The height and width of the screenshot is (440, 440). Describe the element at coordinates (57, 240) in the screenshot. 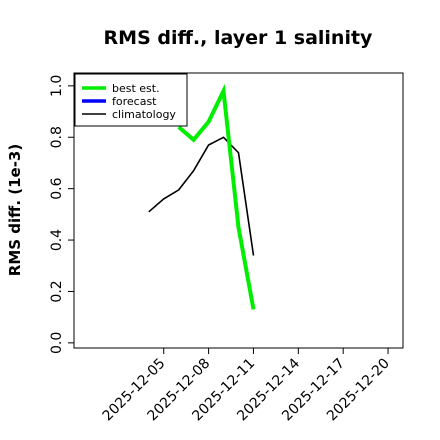

I see `y-tick-label: 0.4` at that location.